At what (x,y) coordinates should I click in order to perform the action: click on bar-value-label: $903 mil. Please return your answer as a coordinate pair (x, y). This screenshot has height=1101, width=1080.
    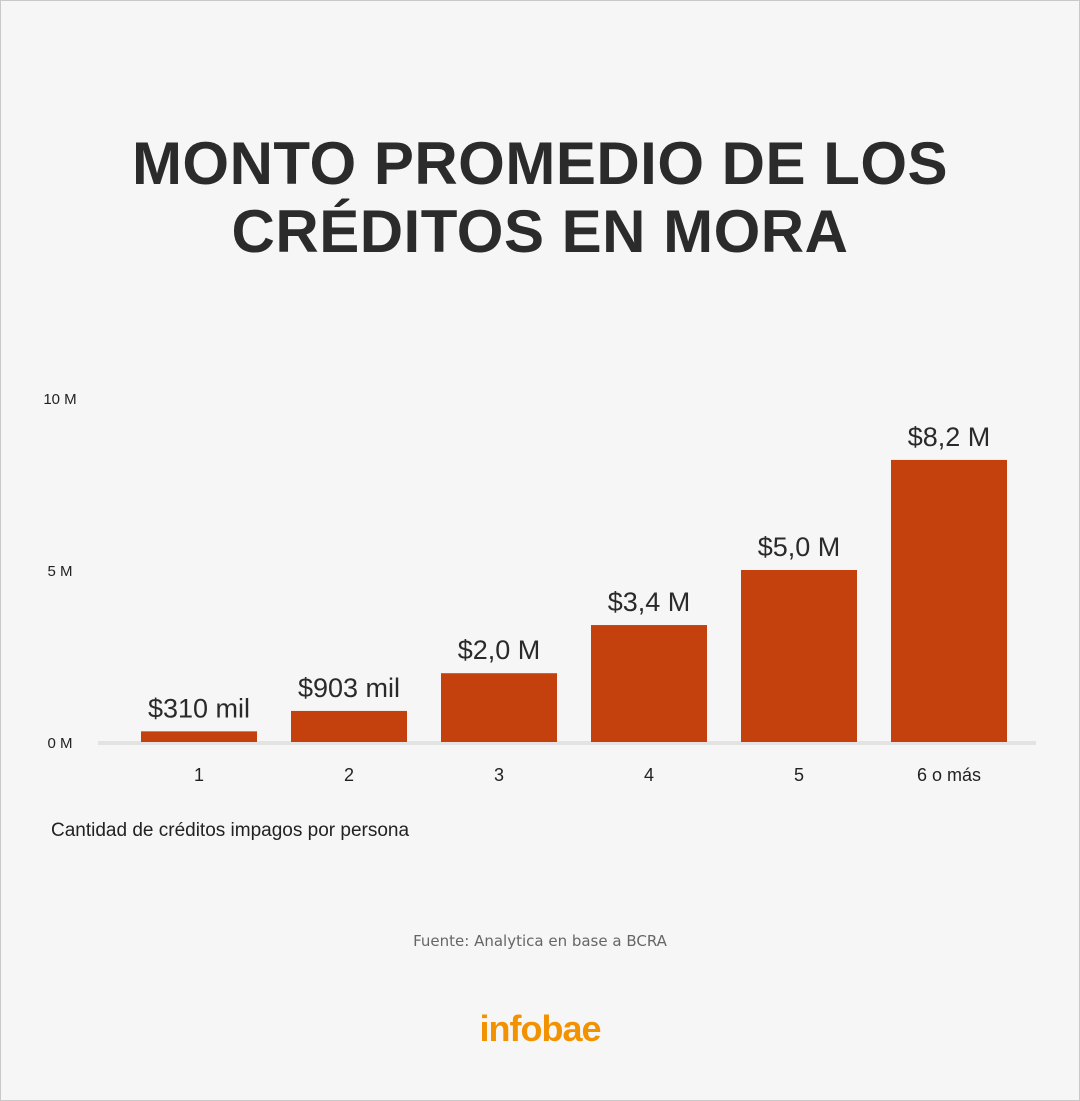
    Looking at the image, I should click on (349, 688).